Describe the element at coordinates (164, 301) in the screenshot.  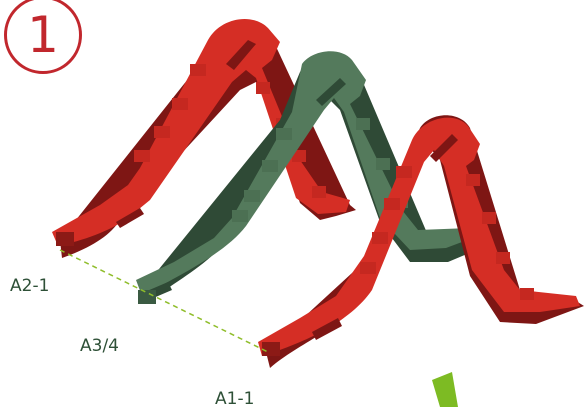
I see `alignment-dashed-line-icon` at that location.